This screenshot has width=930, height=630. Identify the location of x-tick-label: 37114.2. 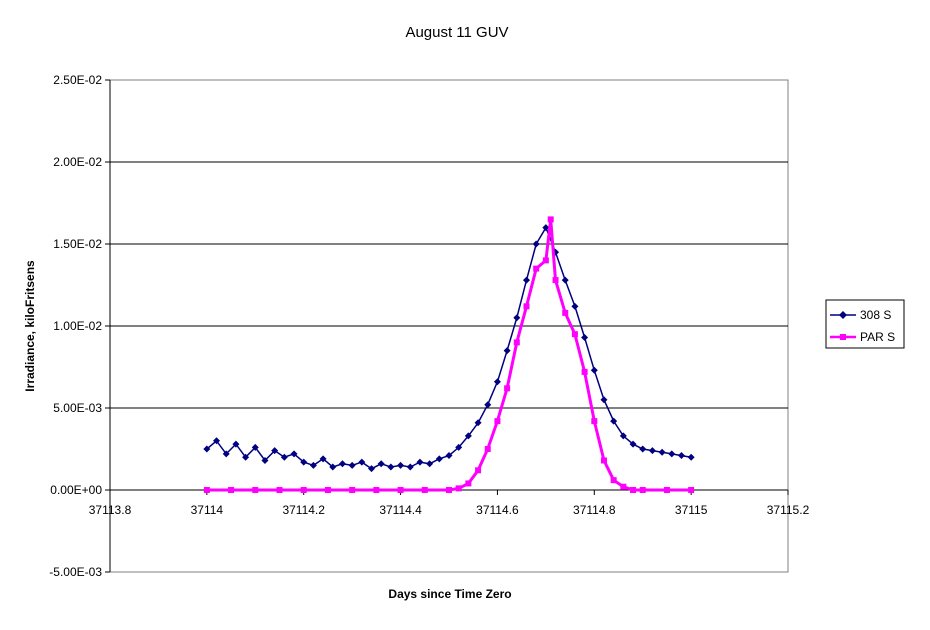
(303, 510).